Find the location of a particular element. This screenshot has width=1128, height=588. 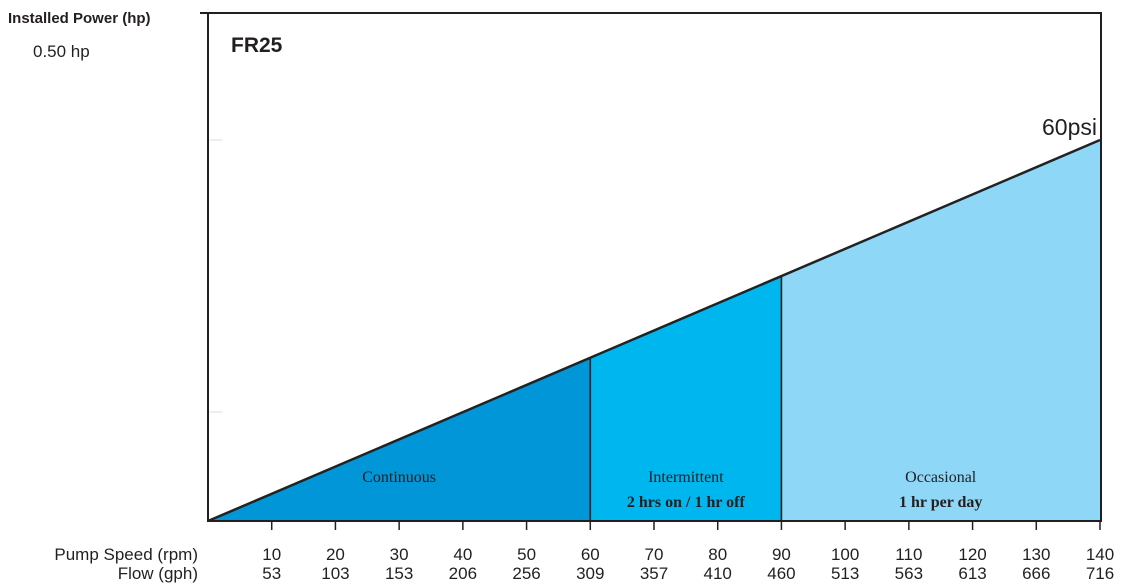

flow-tick-label: 103 is located at coordinates (335, 573).